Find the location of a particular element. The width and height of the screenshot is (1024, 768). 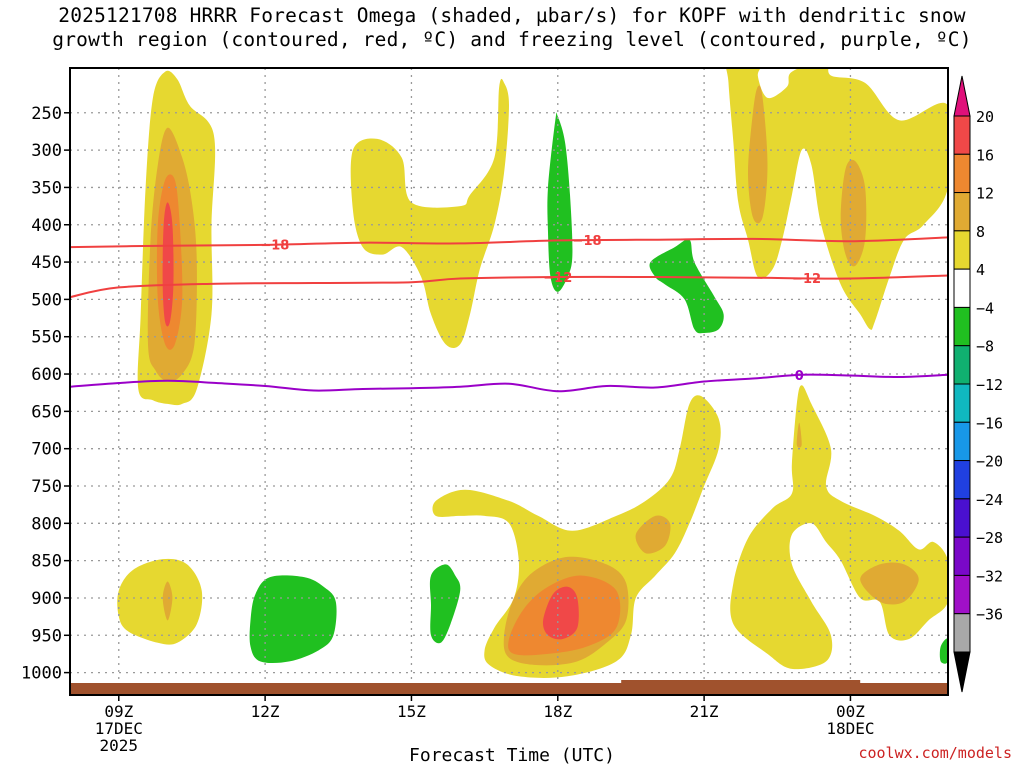

ground-band is located at coordinates (509, 687).